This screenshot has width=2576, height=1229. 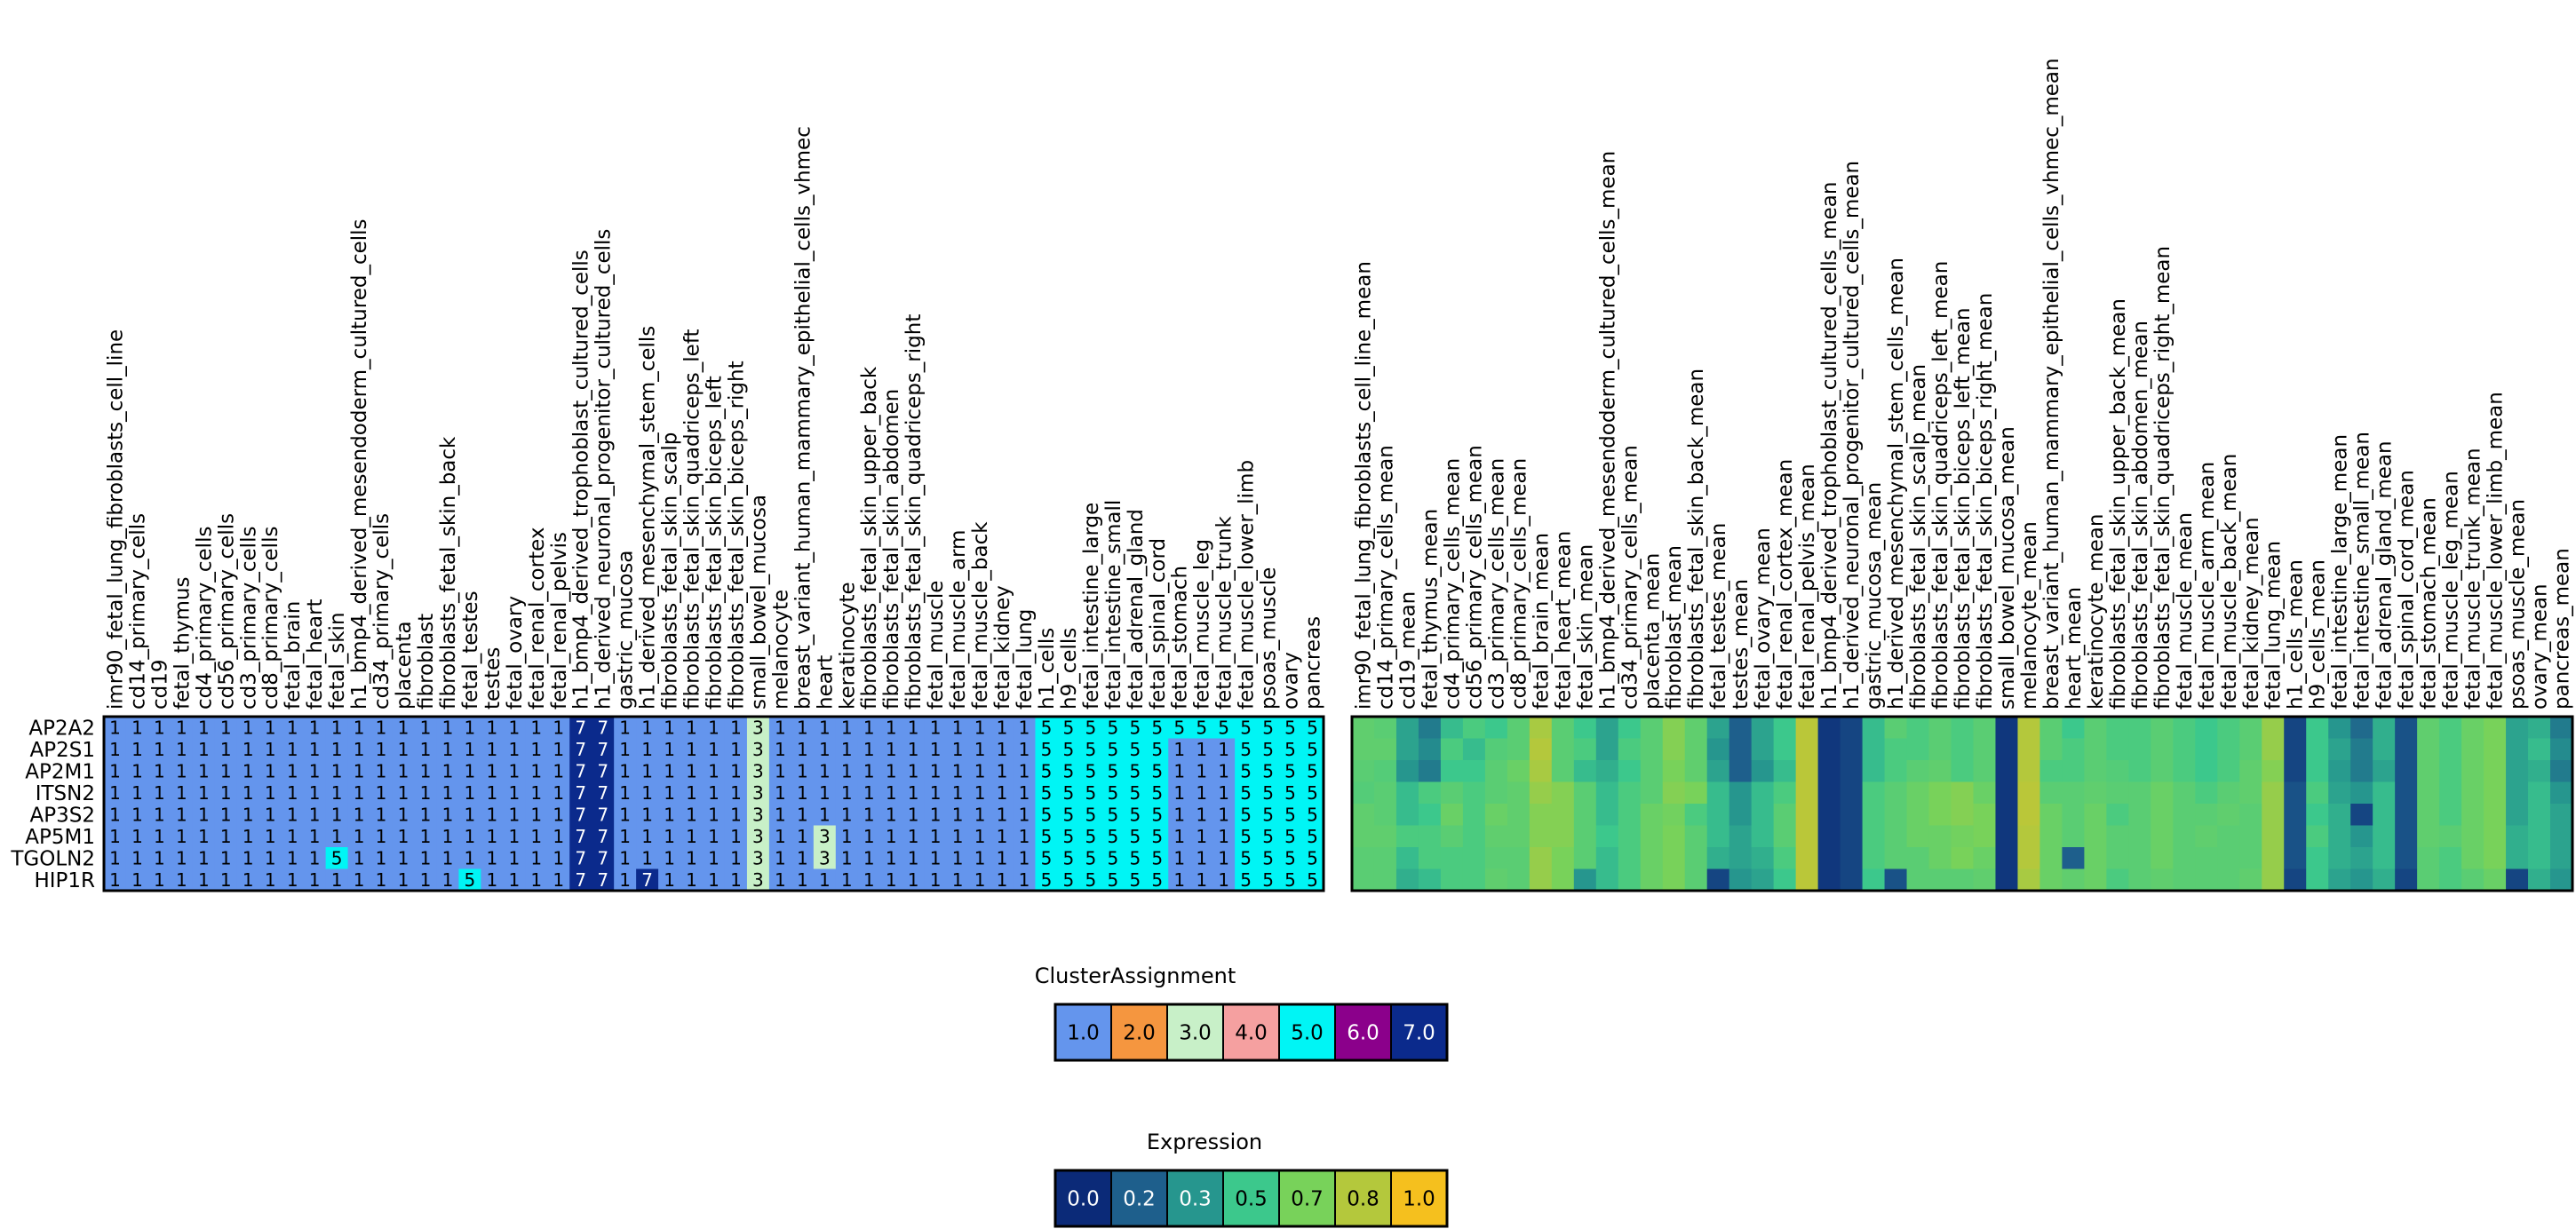 What do you see at coordinates (2429, 603) in the screenshot?
I see `column-label: fetal_stomach_mean` at bounding box center [2429, 603].